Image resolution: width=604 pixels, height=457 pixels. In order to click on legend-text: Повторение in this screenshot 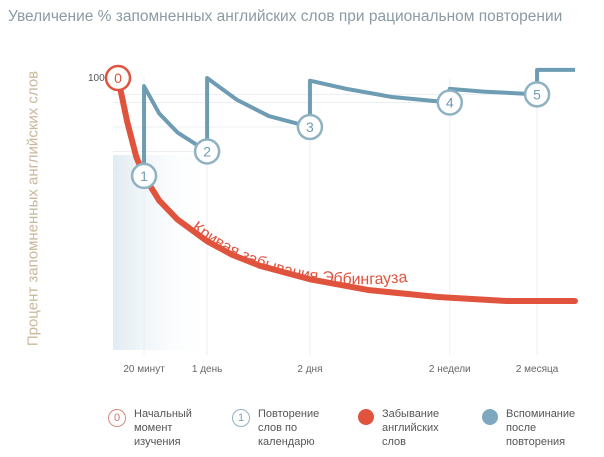, I will do `click(289, 414)`.